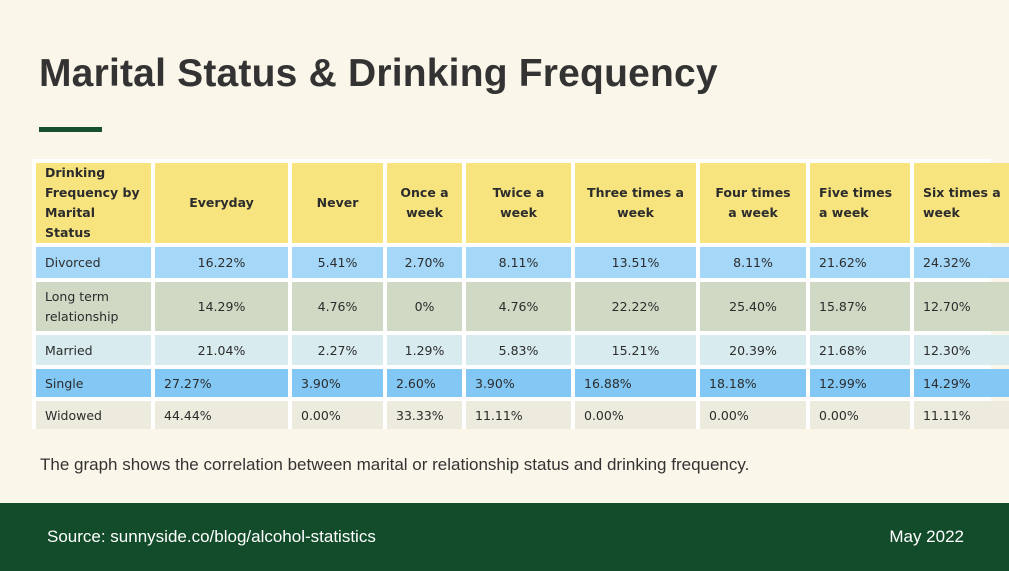  Describe the element at coordinates (424, 415) in the screenshot. I see `table-cell: 33.33%` at that location.